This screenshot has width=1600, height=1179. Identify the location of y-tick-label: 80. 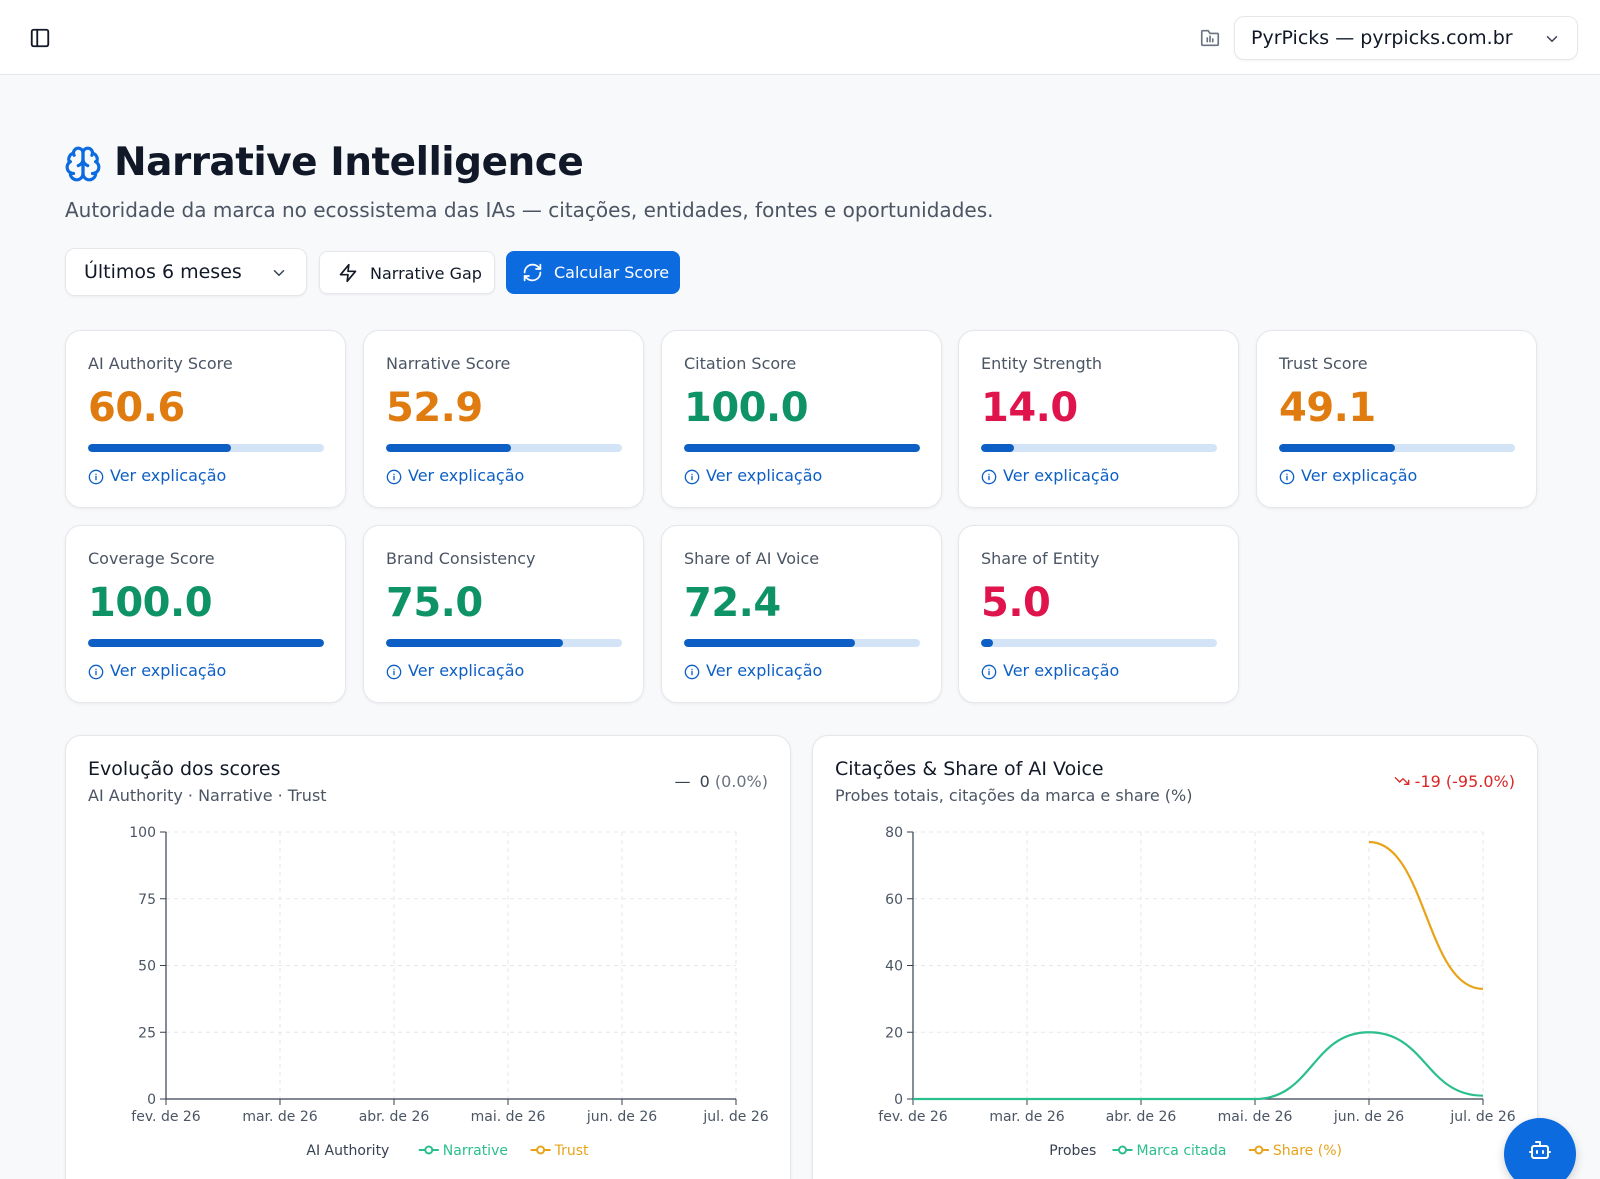
(894, 833).